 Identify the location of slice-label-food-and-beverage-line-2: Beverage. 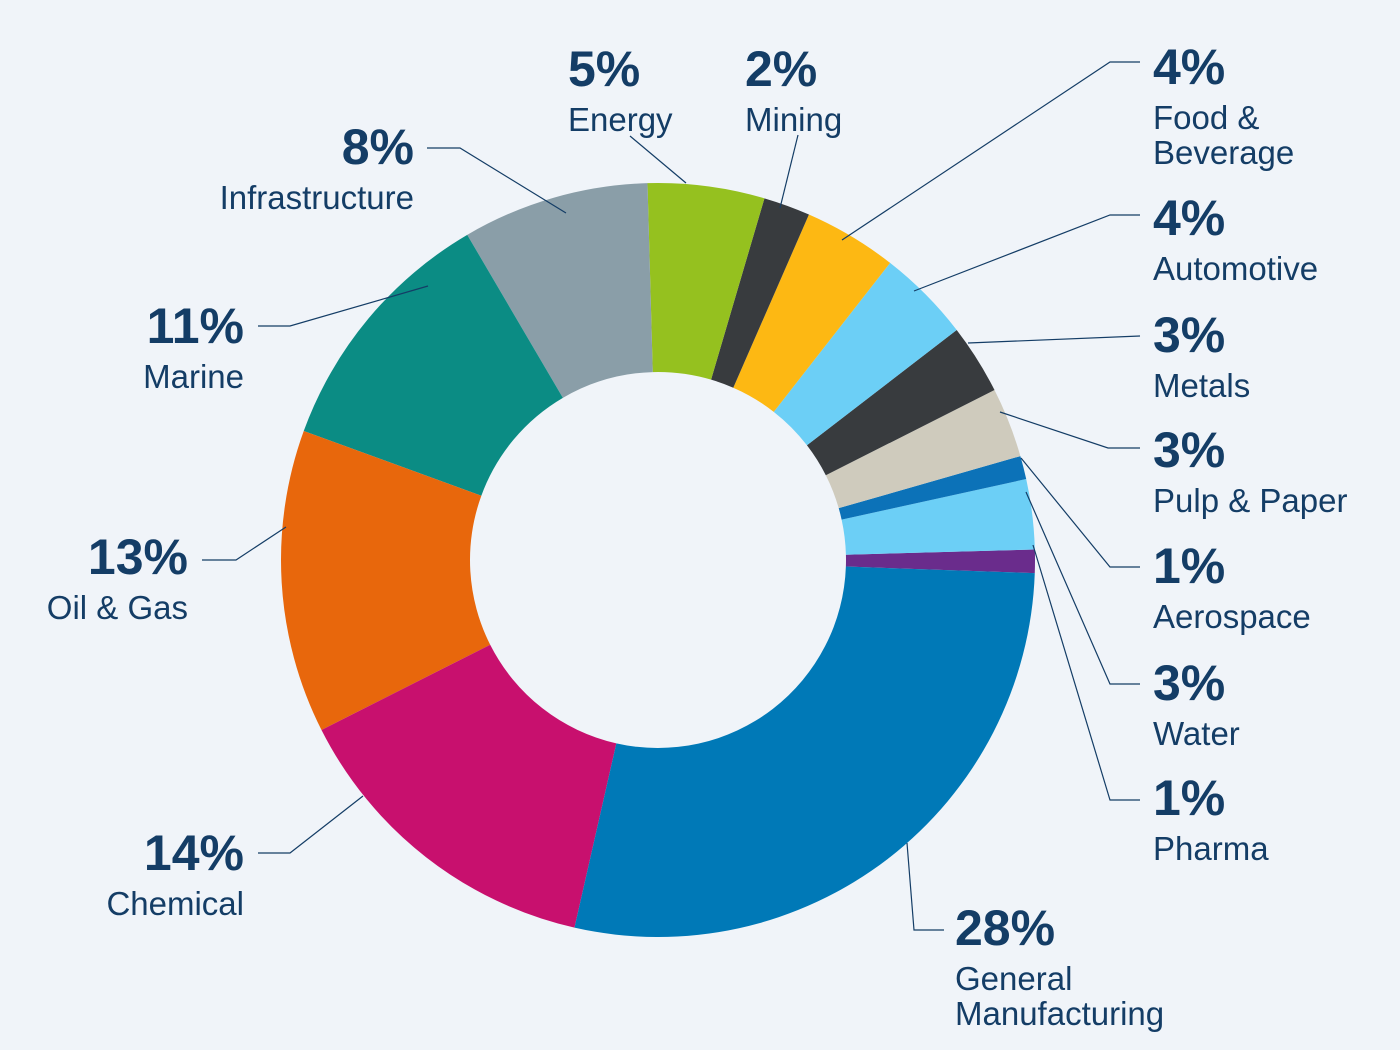
(1223, 152).